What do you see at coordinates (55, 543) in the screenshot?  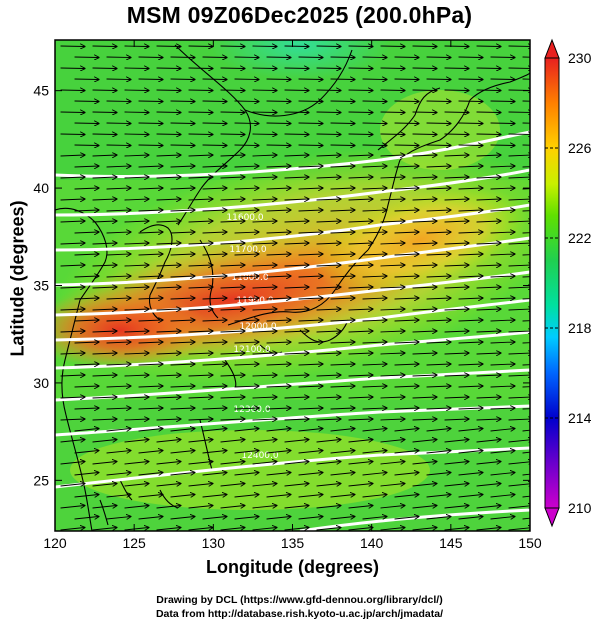 I see `x-tick-label: 120` at bounding box center [55, 543].